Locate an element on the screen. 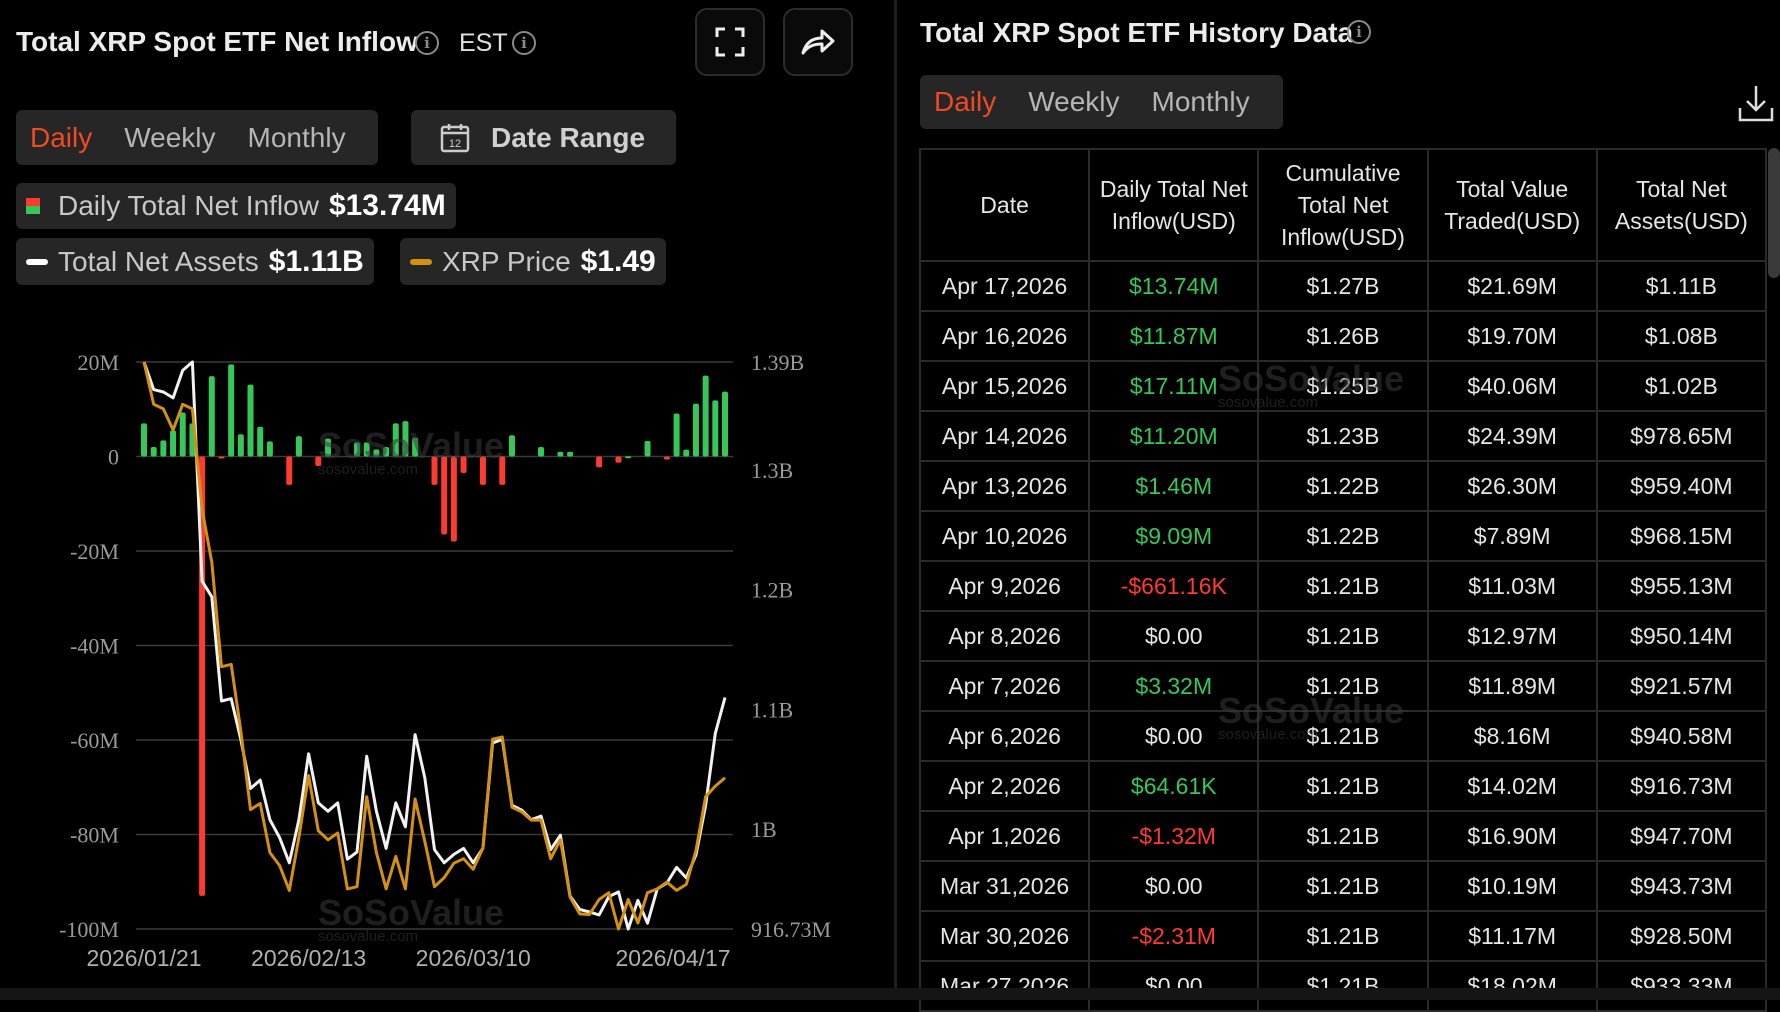 This screenshot has width=1780, height=1012. fullscreen-button is located at coordinates (730, 42).